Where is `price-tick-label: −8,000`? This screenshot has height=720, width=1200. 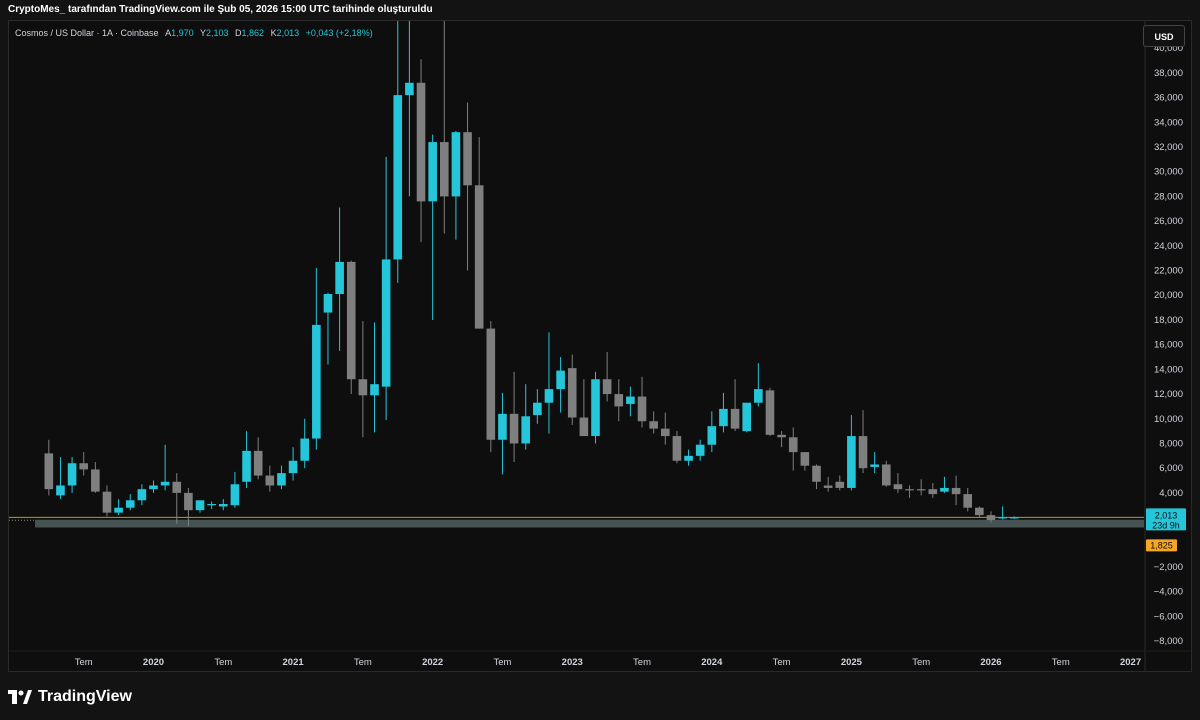 price-tick-label: −8,000 is located at coordinates (1168, 641).